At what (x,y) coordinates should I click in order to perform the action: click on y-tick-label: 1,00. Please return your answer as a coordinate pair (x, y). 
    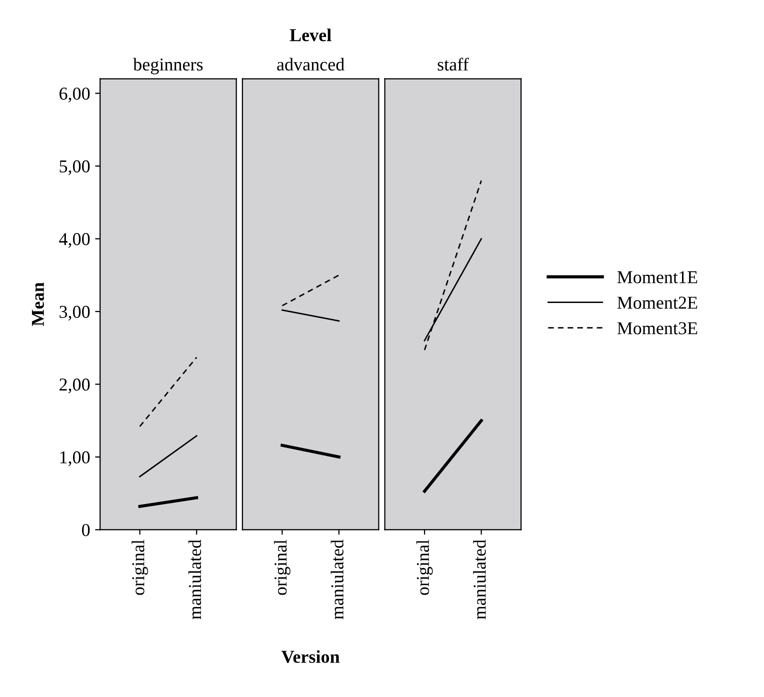
    Looking at the image, I should click on (75, 458).